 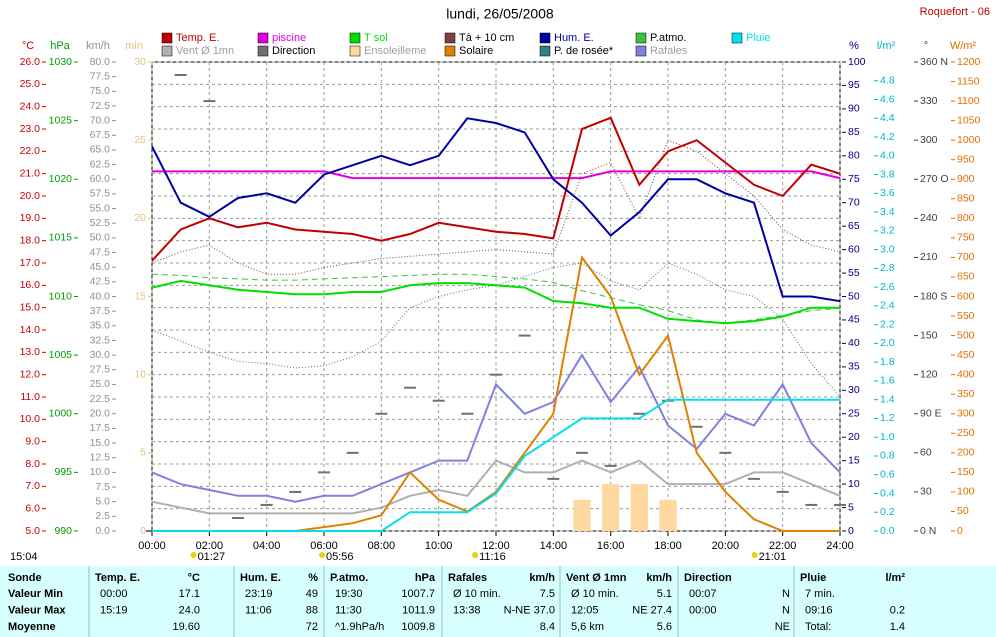 I want to click on x-tick-label: 24:00, so click(x=840, y=546).